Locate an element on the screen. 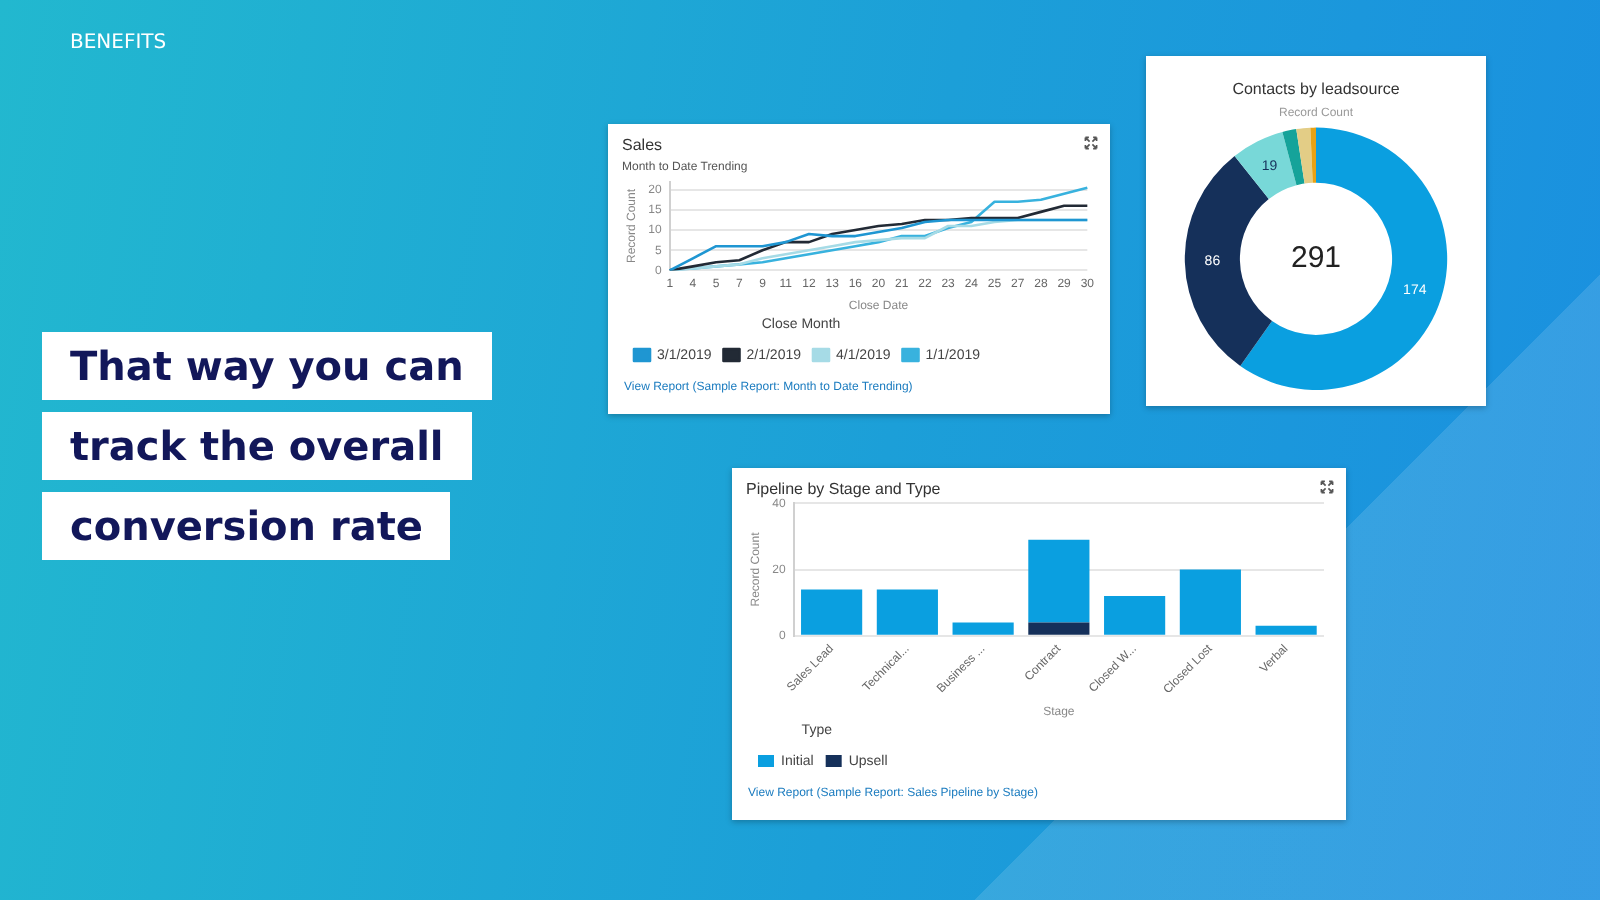  chart-title: Sales is located at coordinates (642, 145).